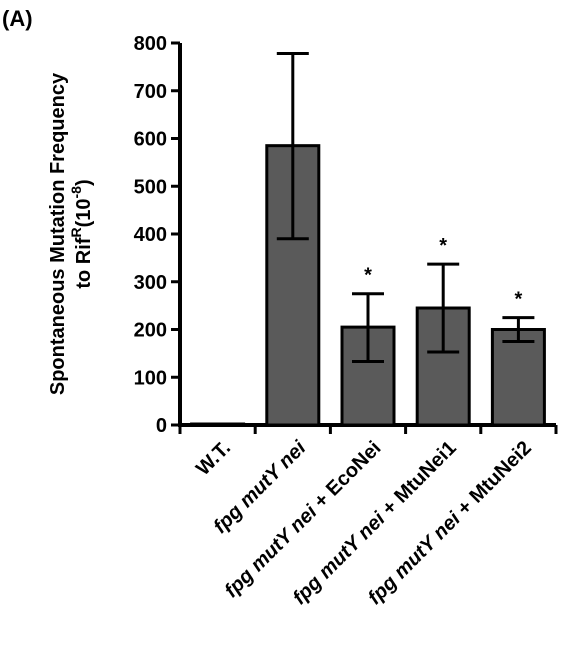 Image resolution: width=576 pixels, height=646 pixels. I want to click on y-axis-label-line2: to RifR(10-8), so click(81, 233).